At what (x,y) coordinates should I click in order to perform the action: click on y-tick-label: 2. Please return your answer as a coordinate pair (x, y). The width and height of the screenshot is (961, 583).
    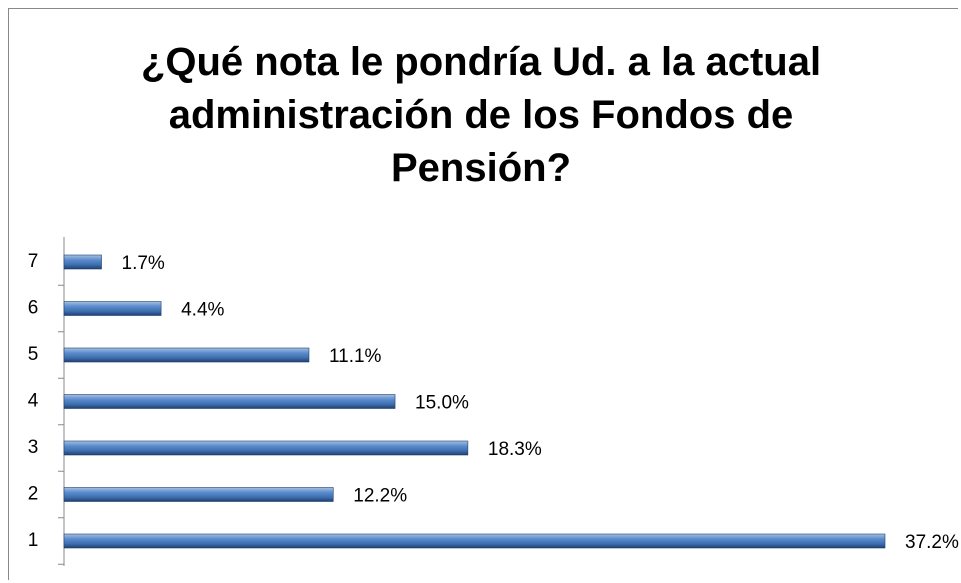
    Looking at the image, I should click on (33, 494).